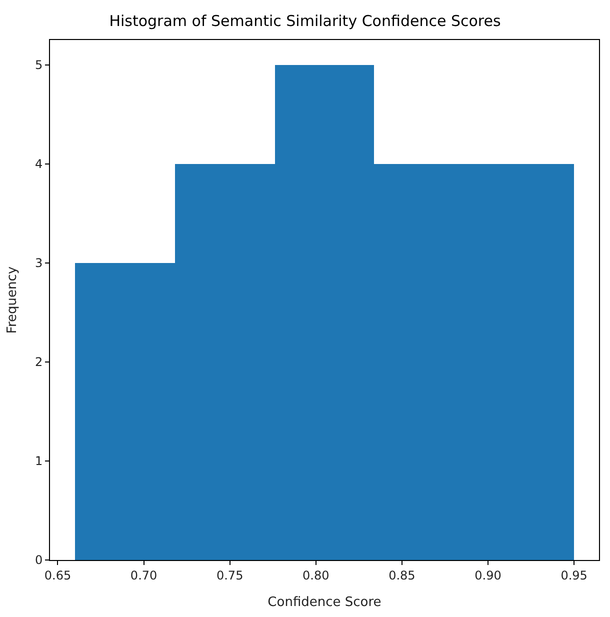 The width and height of the screenshot is (610, 617). I want to click on y-tick-label: 4, so click(38, 164).